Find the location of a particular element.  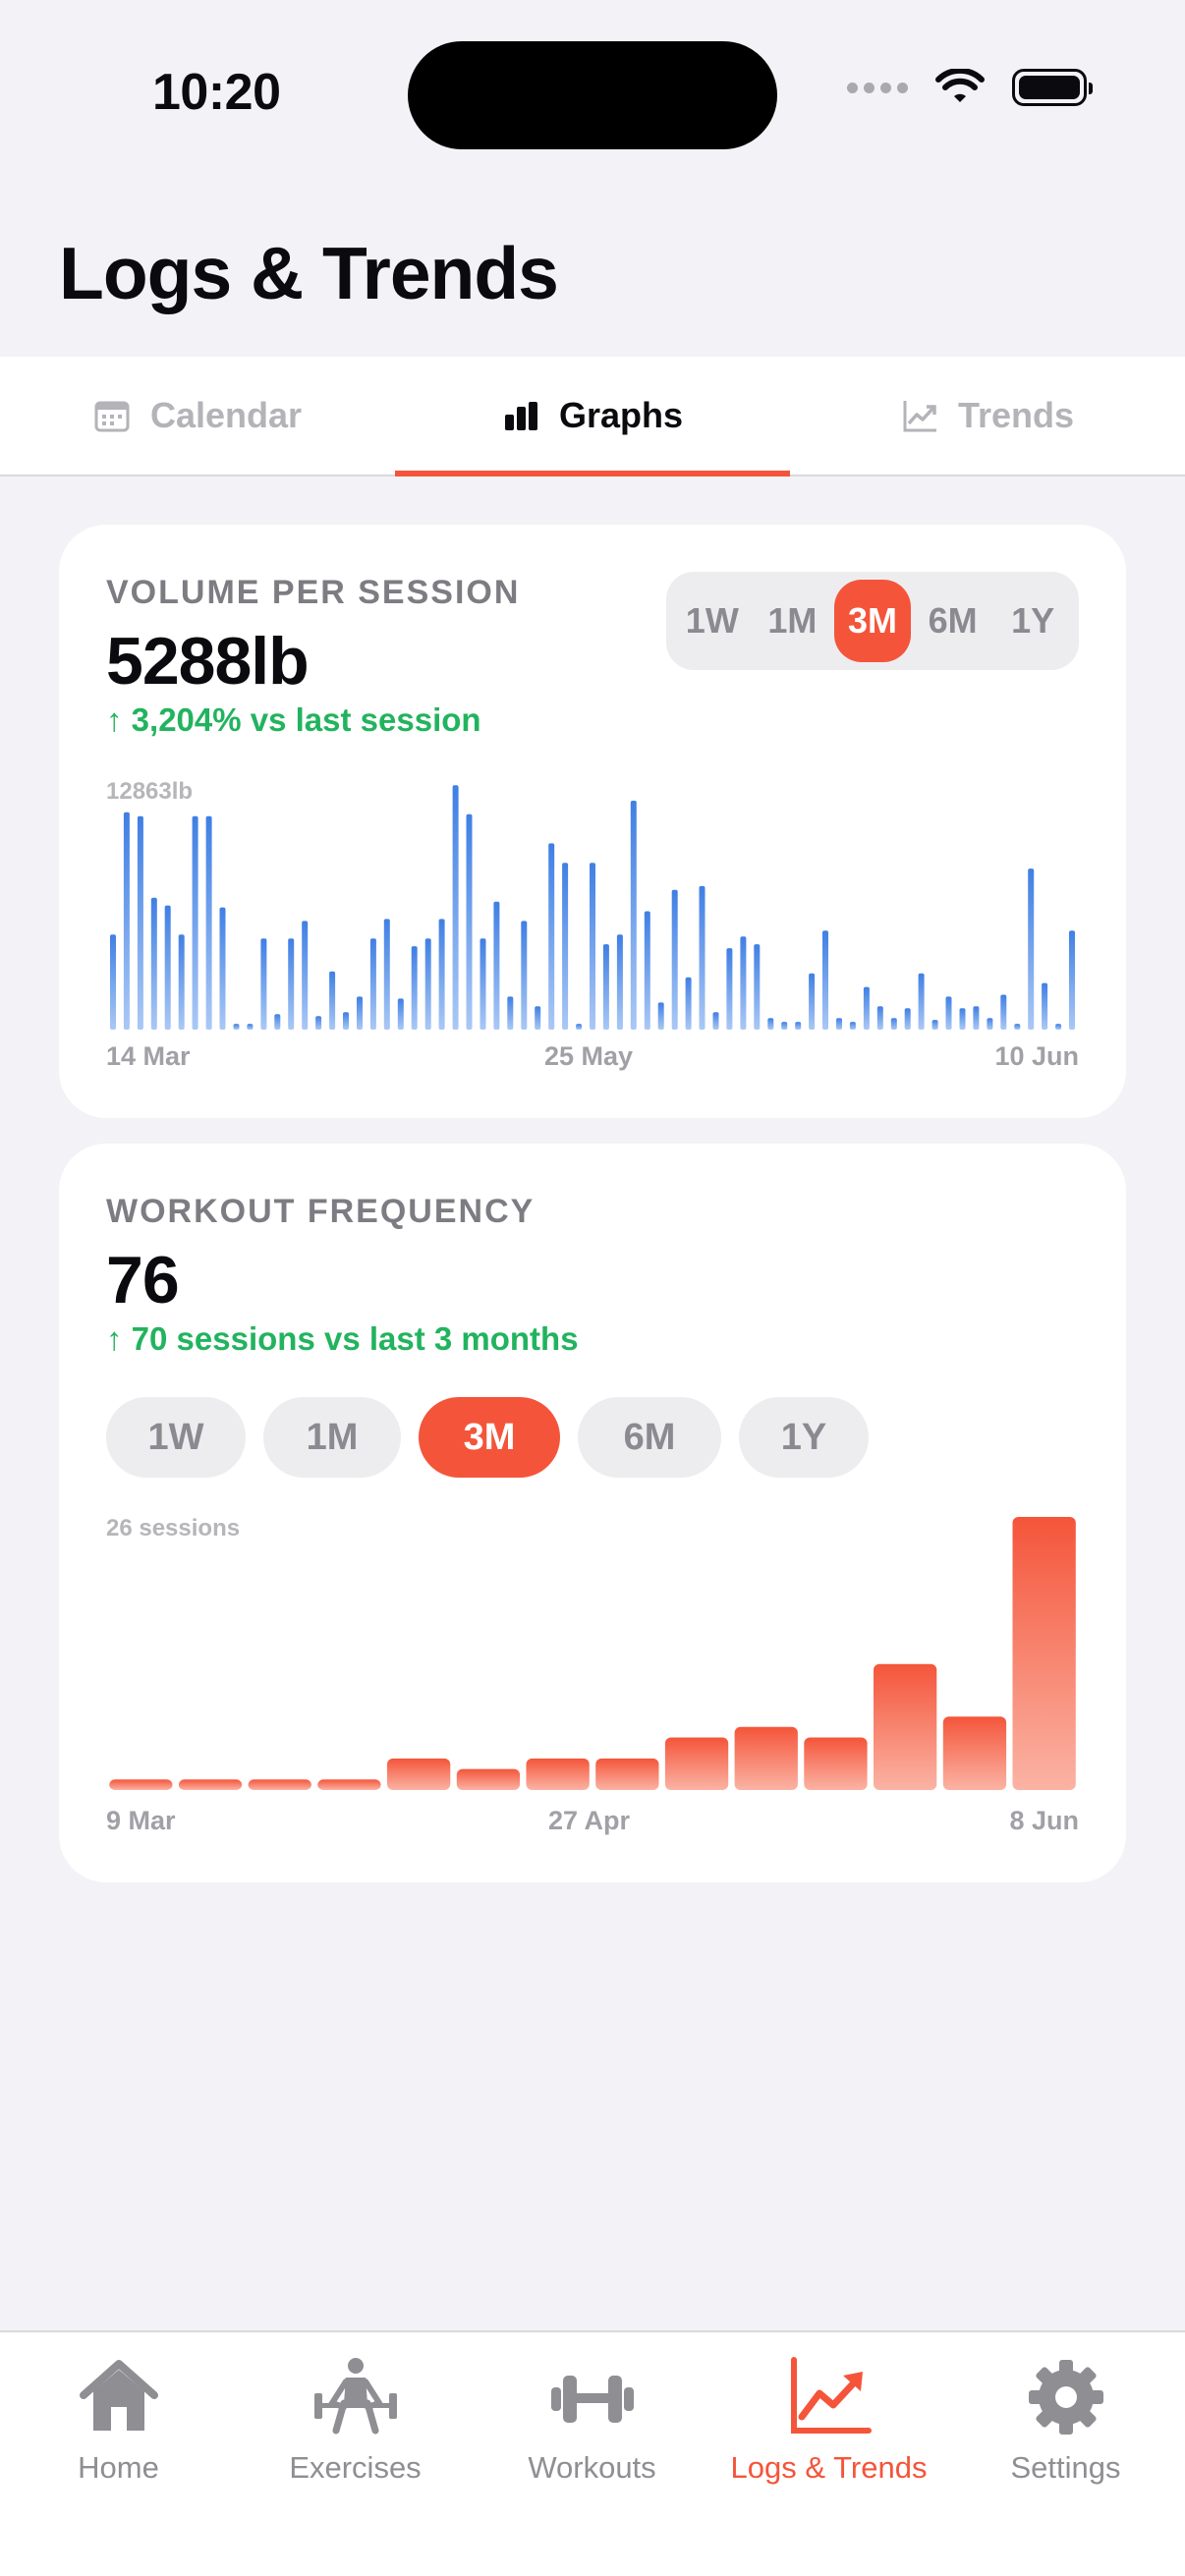

tabbar-workouts-label: Workouts is located at coordinates (592, 2467).